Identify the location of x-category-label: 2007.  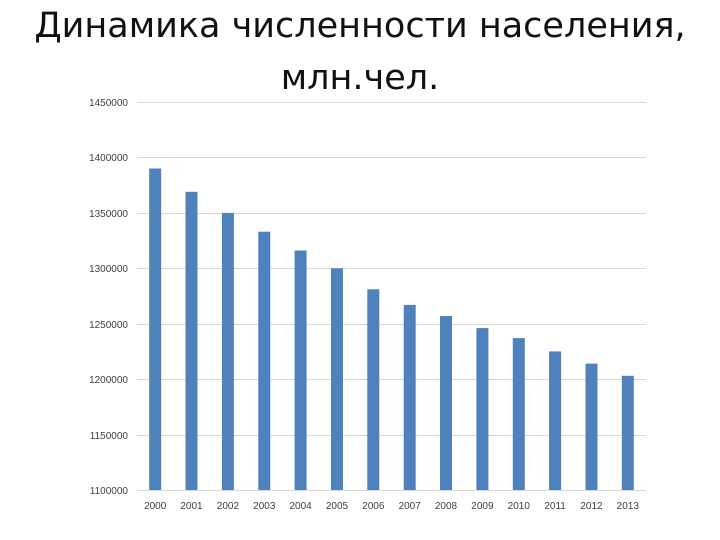
(410, 506).